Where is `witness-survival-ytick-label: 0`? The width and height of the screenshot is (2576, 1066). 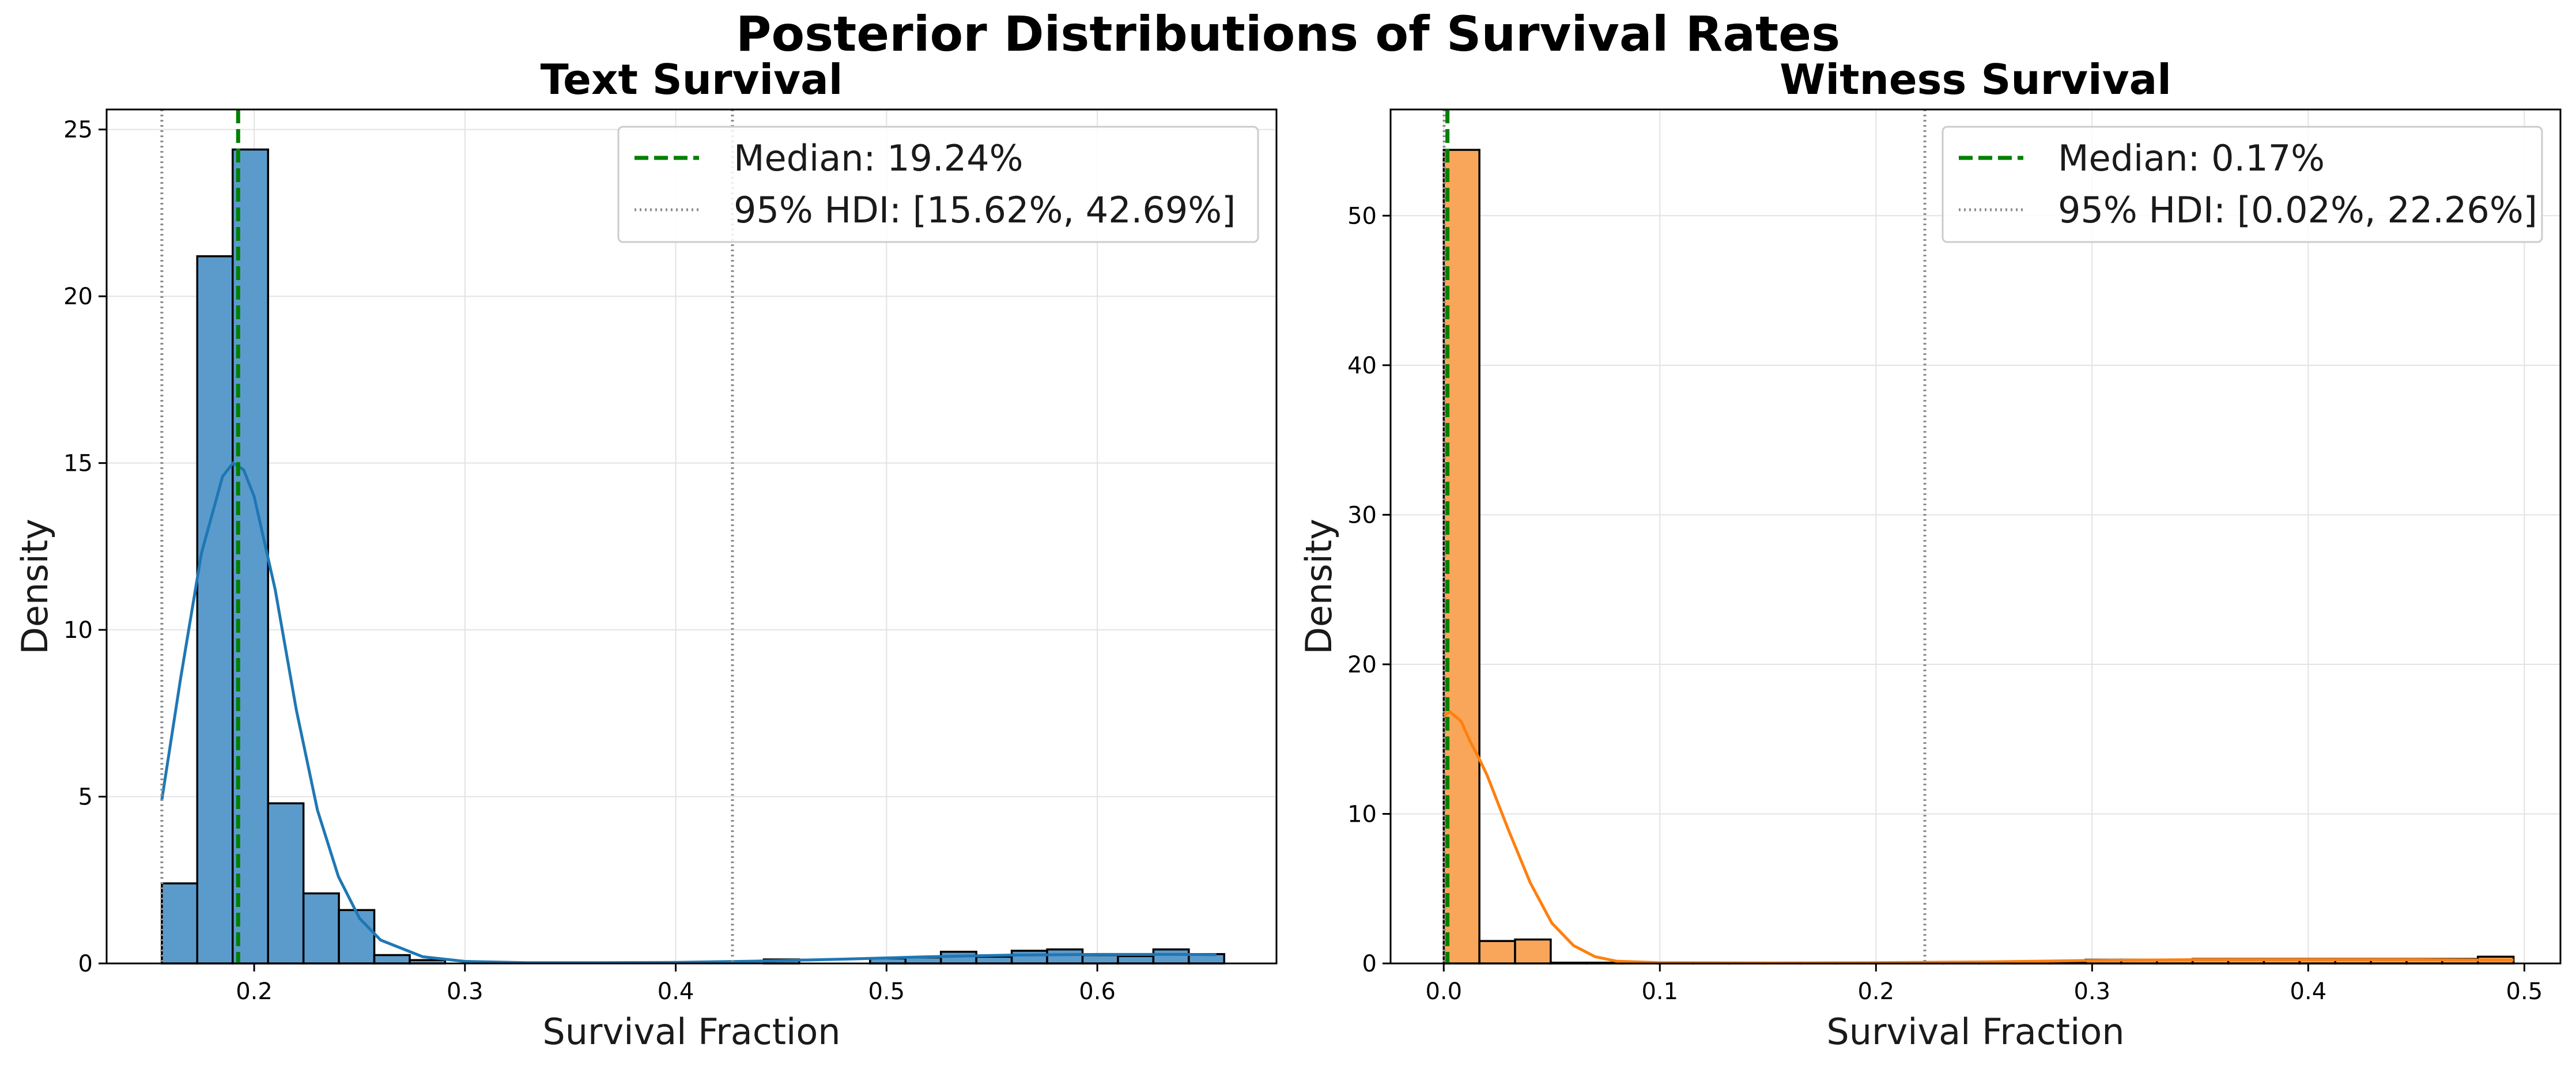
witness-survival-ytick-label: 0 is located at coordinates (1369, 964).